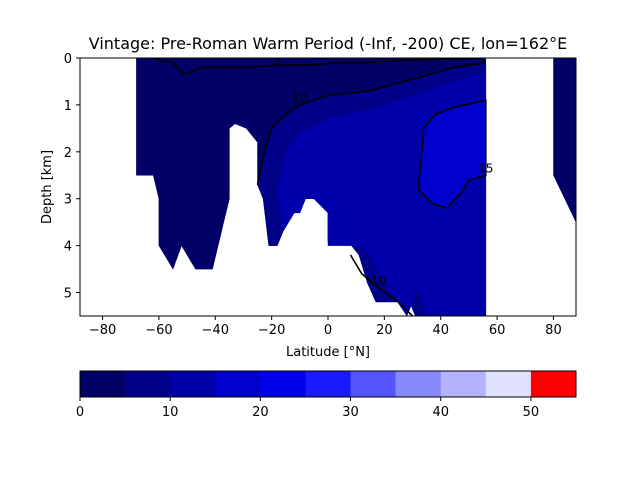  I want to click on contour-label-3: 15, so click(485, 168).